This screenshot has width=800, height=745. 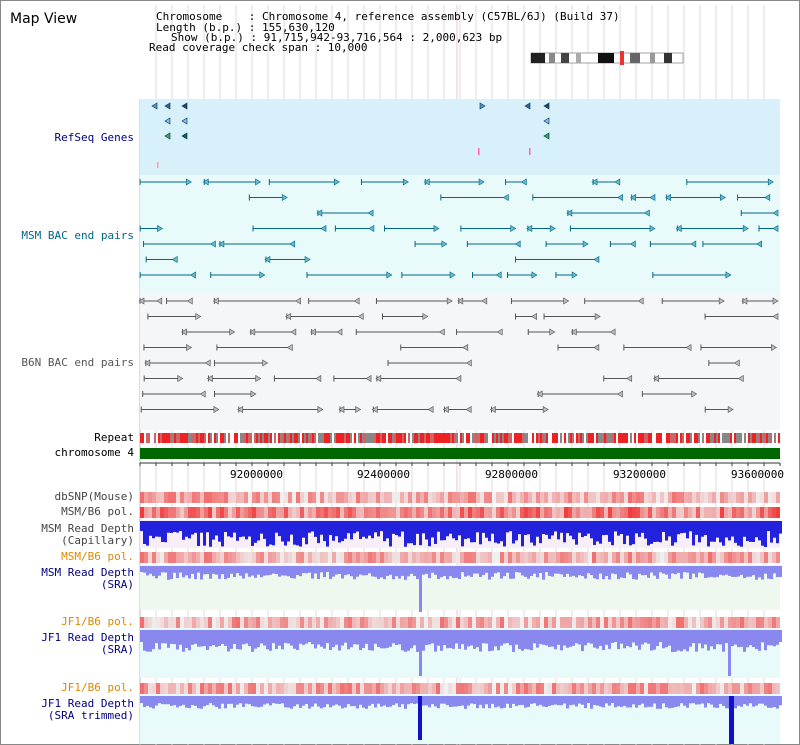 What do you see at coordinates (460, 438) in the screenshot?
I see `repeat-track` at bounding box center [460, 438].